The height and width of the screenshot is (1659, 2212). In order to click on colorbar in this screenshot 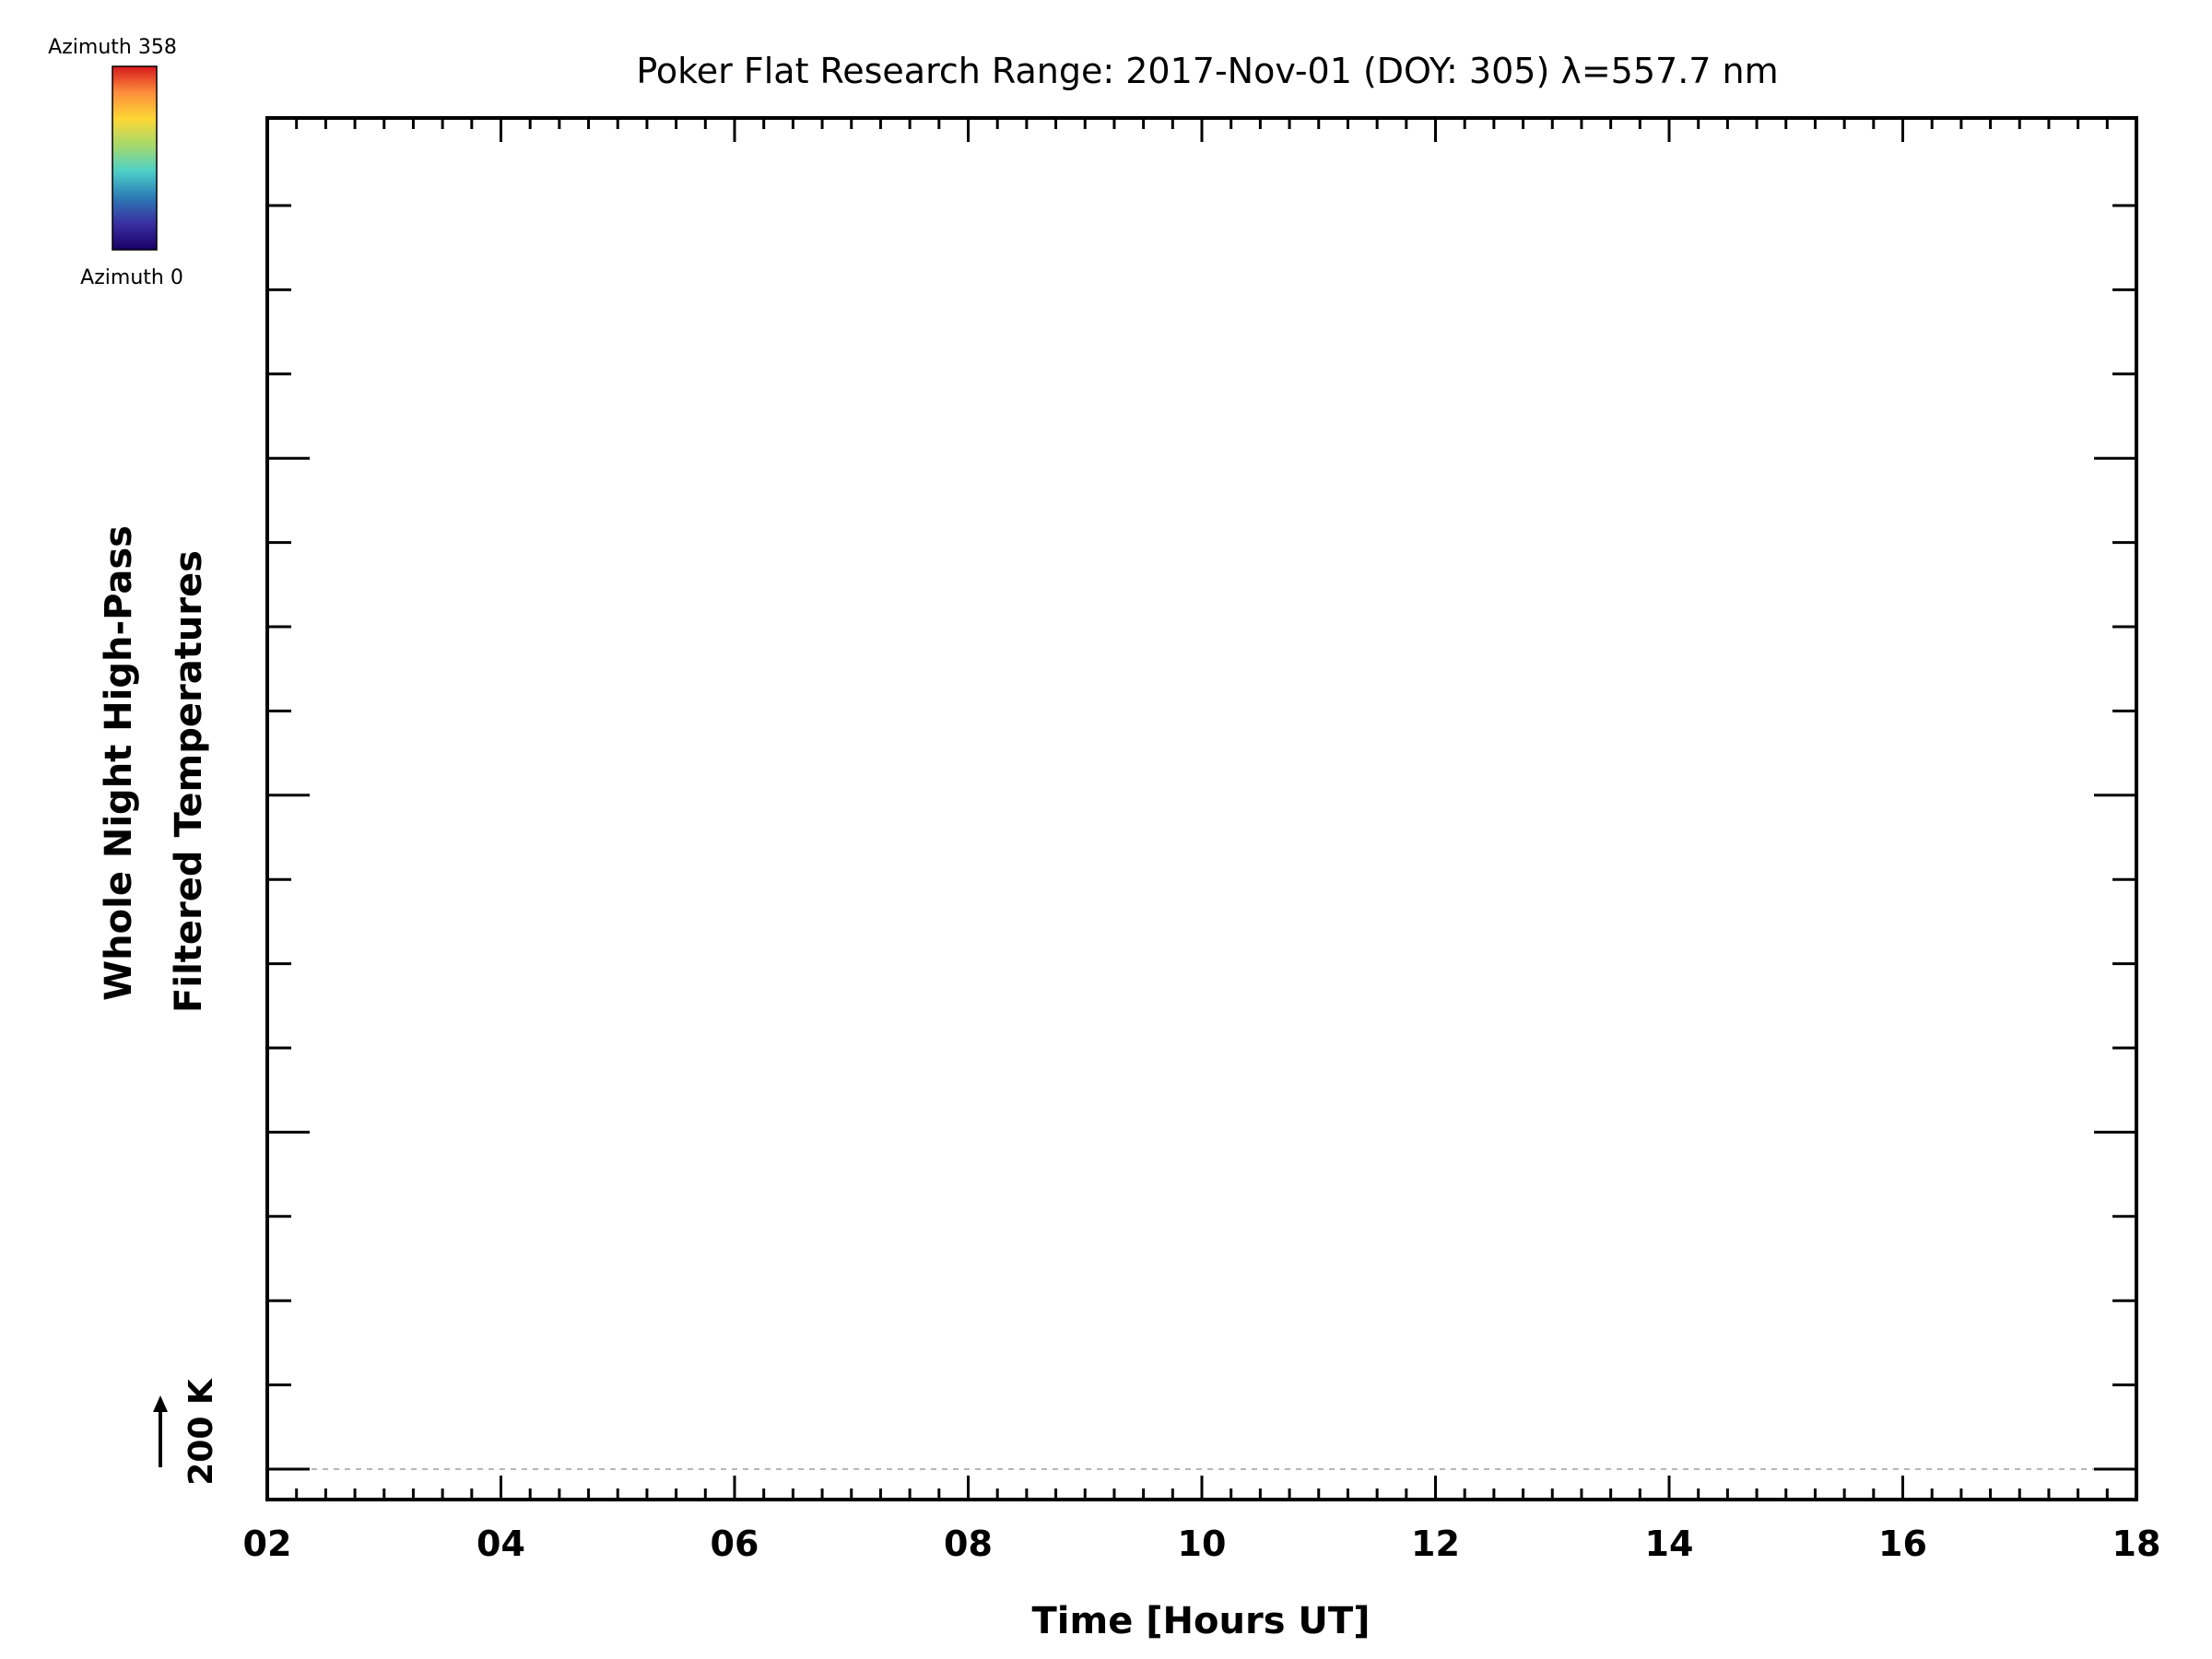, I will do `click(135, 158)`.